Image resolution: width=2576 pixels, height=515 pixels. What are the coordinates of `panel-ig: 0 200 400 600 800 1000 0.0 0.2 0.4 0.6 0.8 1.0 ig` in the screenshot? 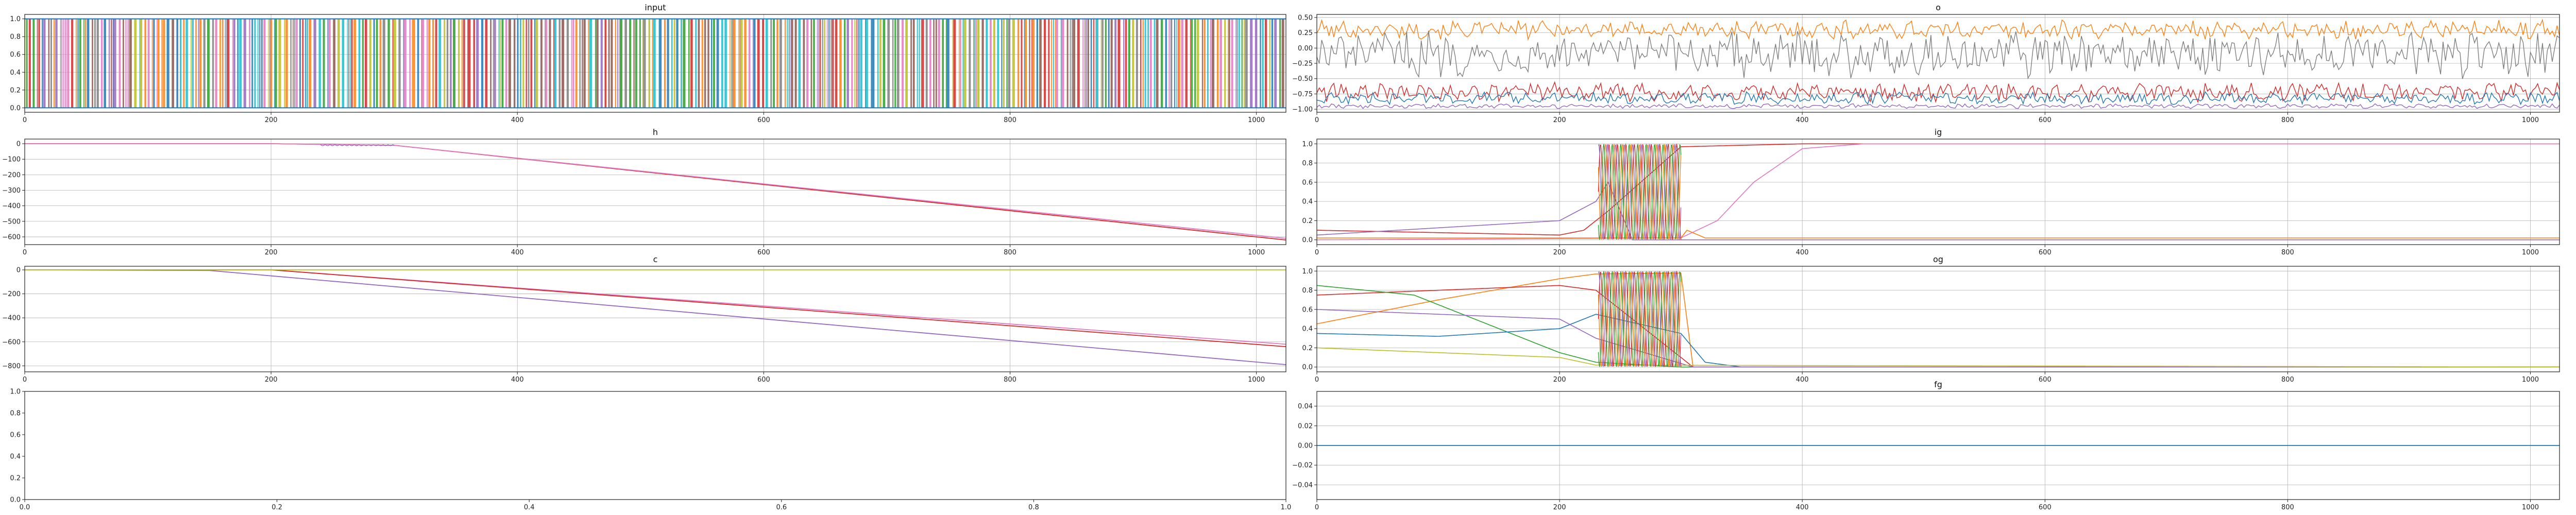 It's located at (1931, 191).